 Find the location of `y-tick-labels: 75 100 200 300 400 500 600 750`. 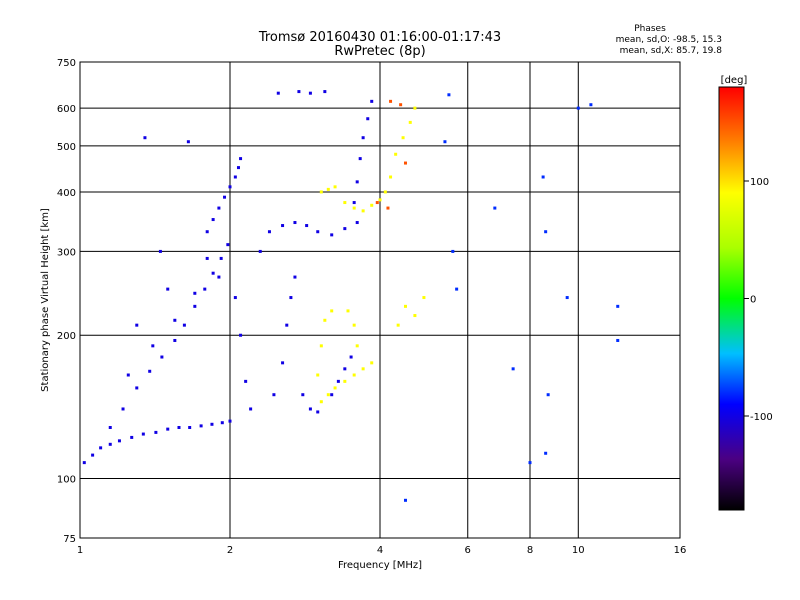

y-tick-labels: 75 100 200 300 400 500 600 750 is located at coordinates (66, 301).